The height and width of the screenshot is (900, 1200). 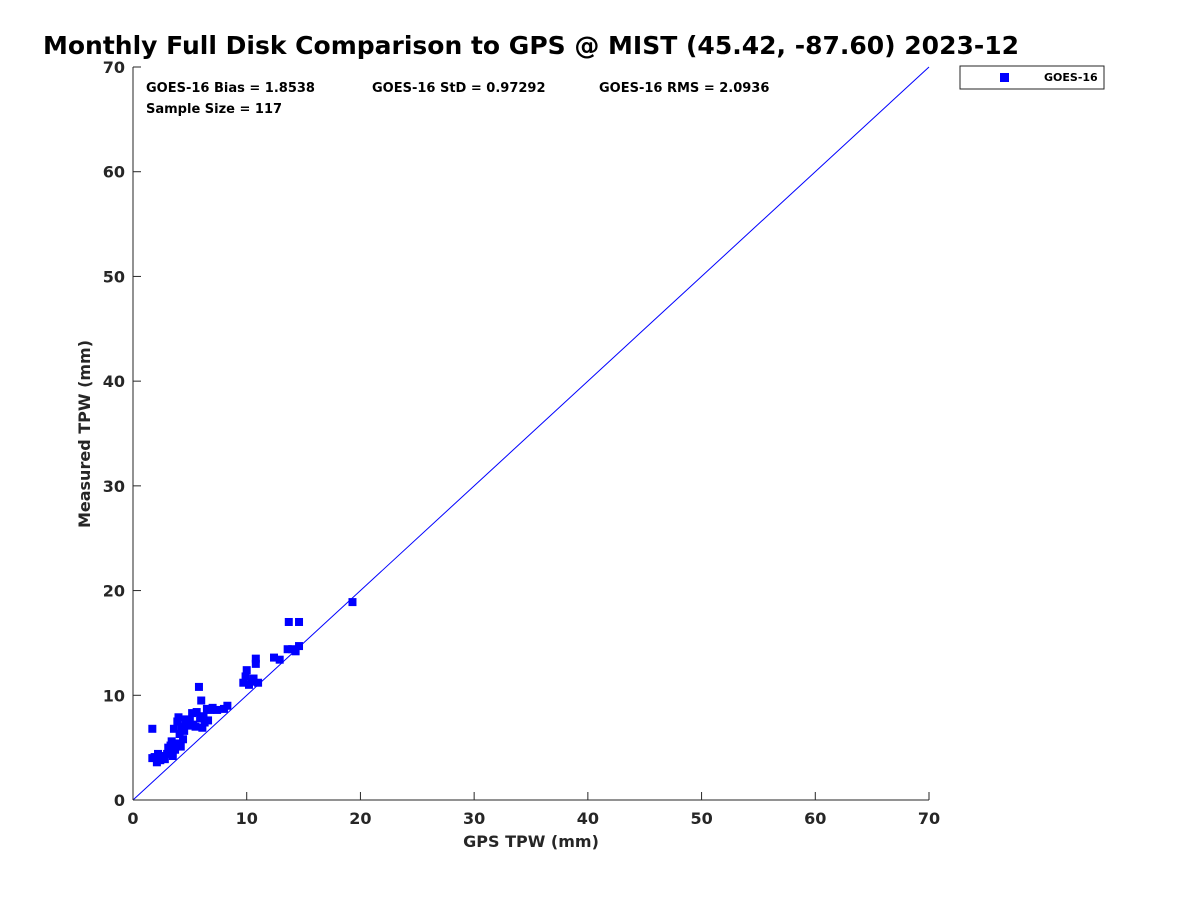 I want to click on y-tick-label: 70, so click(x=114, y=67).